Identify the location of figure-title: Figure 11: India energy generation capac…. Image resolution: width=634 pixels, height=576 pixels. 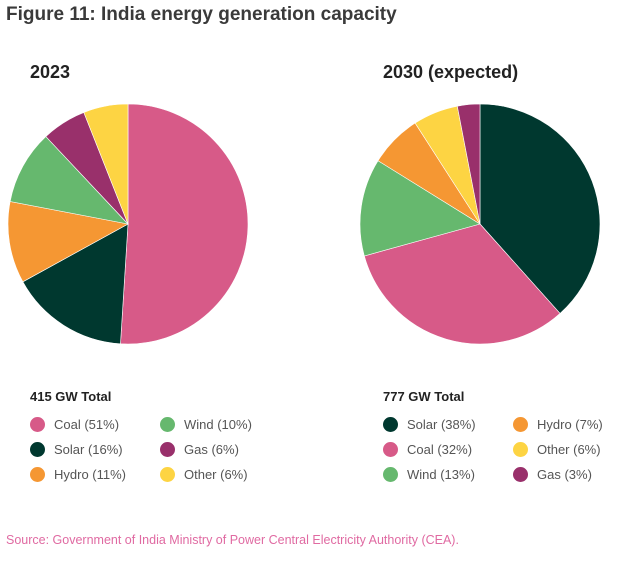
(201, 14).